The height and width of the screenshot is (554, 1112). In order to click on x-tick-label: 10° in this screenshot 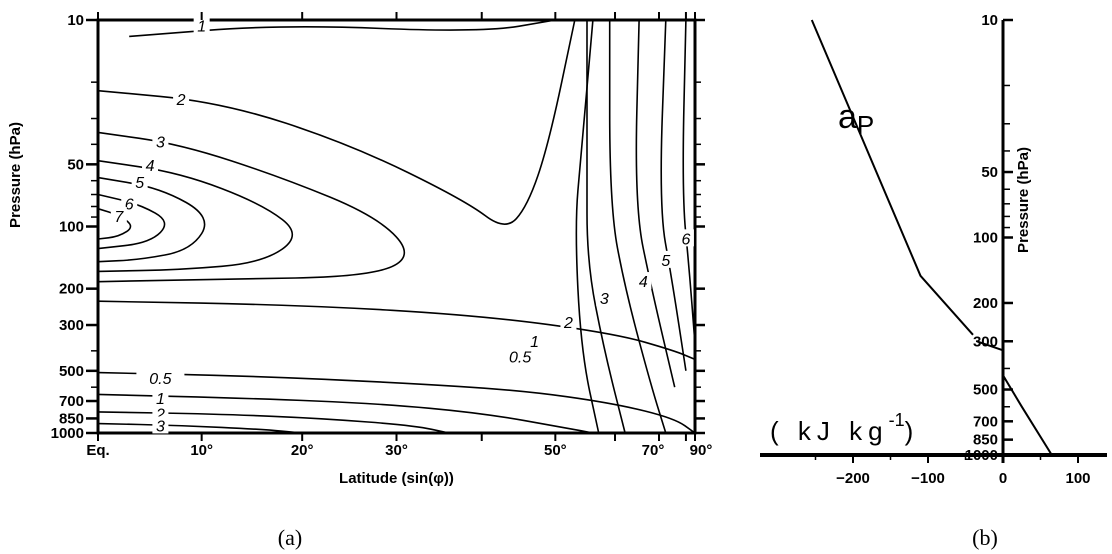, I will do `click(201, 450)`.